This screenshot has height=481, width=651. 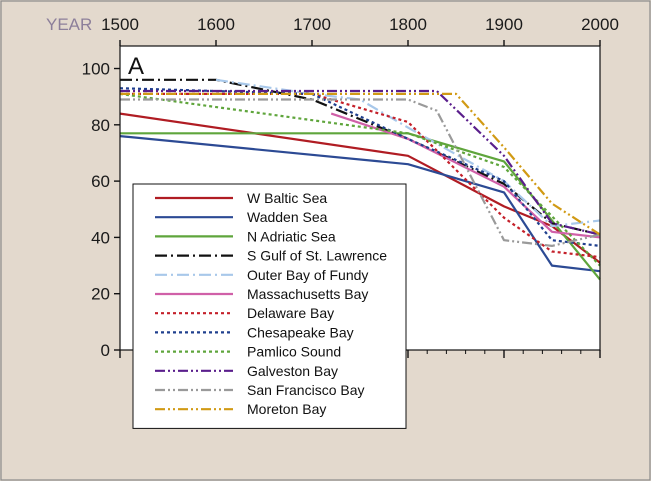 What do you see at coordinates (100, 125) in the screenshot?
I see `y-tick-label-5: 80` at bounding box center [100, 125].